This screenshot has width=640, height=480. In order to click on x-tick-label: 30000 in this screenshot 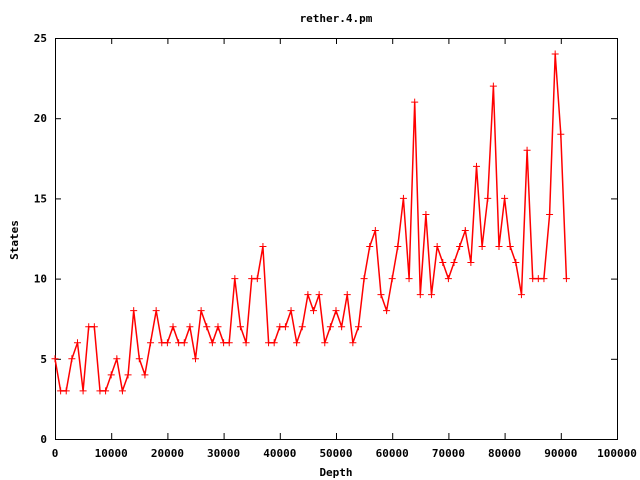, I will do `click(223, 453)`.